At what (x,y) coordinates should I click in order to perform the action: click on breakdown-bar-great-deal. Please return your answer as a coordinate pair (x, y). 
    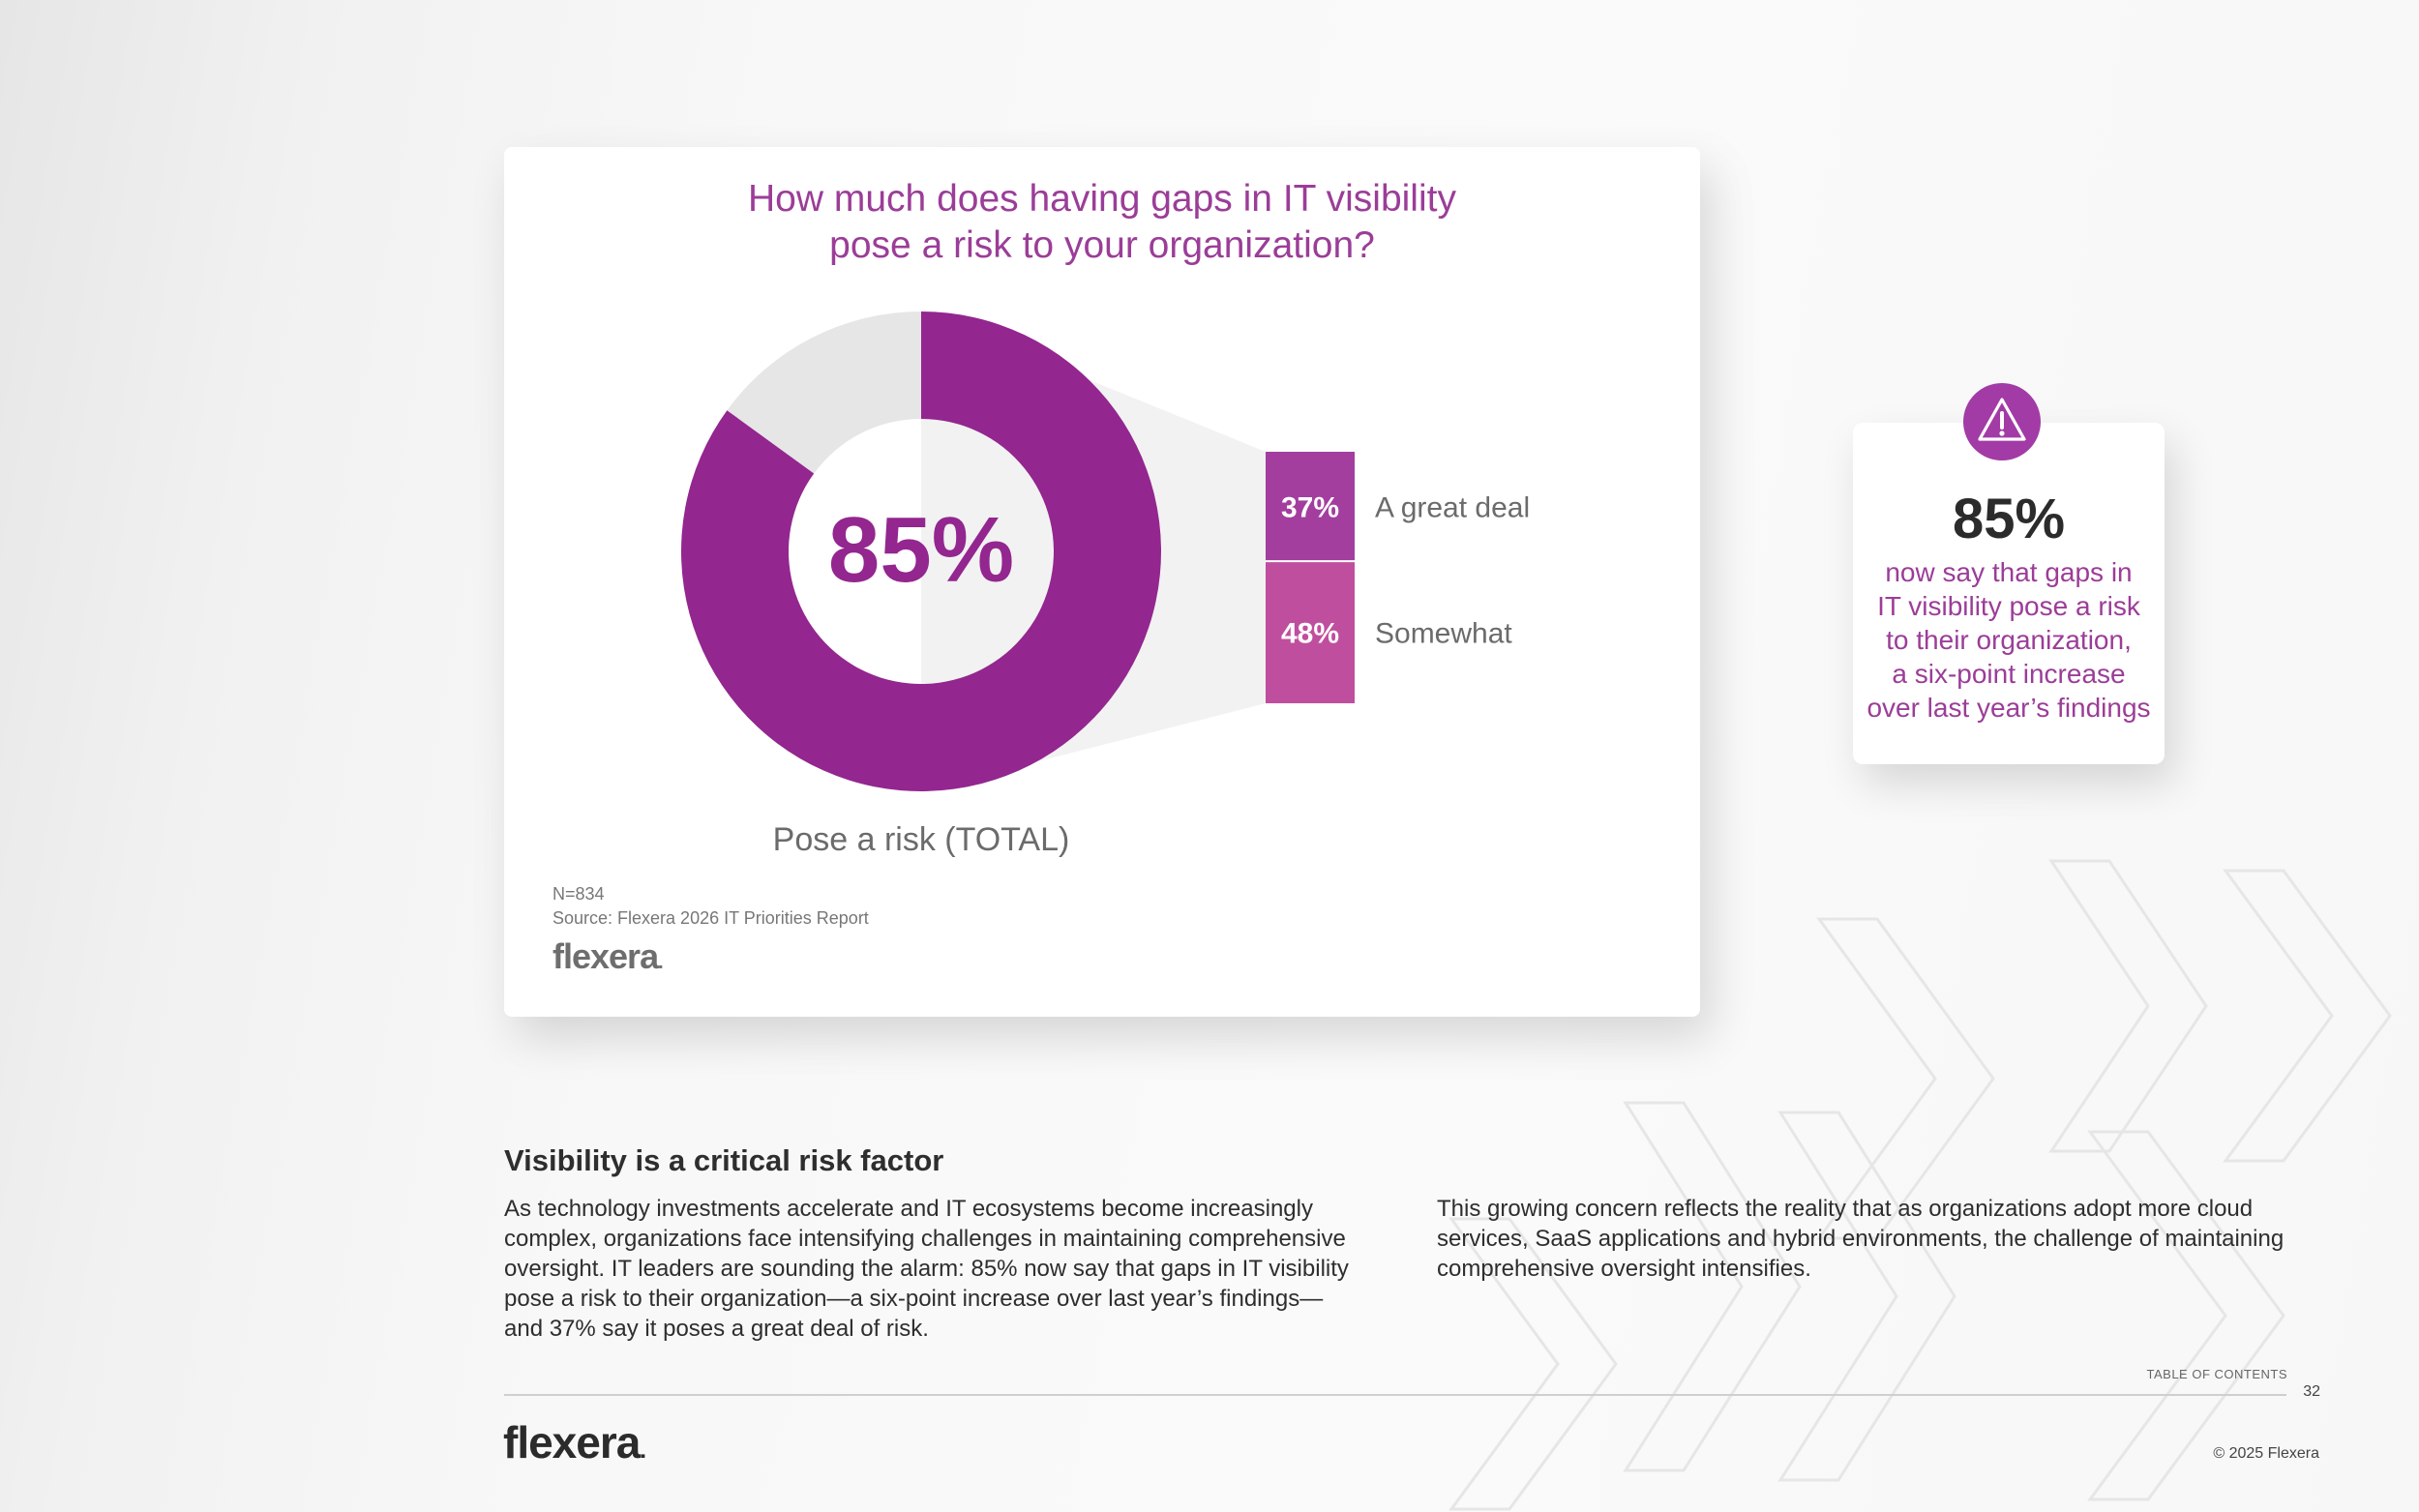
    Looking at the image, I should click on (1311, 507).